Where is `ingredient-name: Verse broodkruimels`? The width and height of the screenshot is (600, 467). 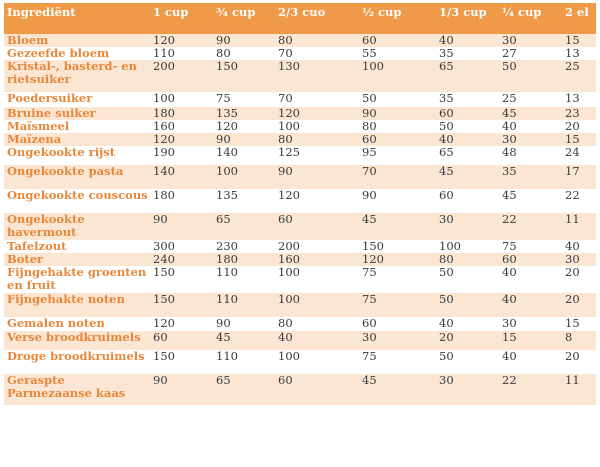 ingredient-name: Verse broodkruimels is located at coordinates (77, 340).